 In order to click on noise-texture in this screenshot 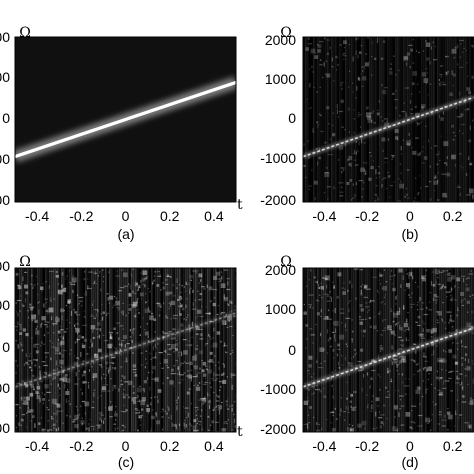, I will do `click(388, 350)`.